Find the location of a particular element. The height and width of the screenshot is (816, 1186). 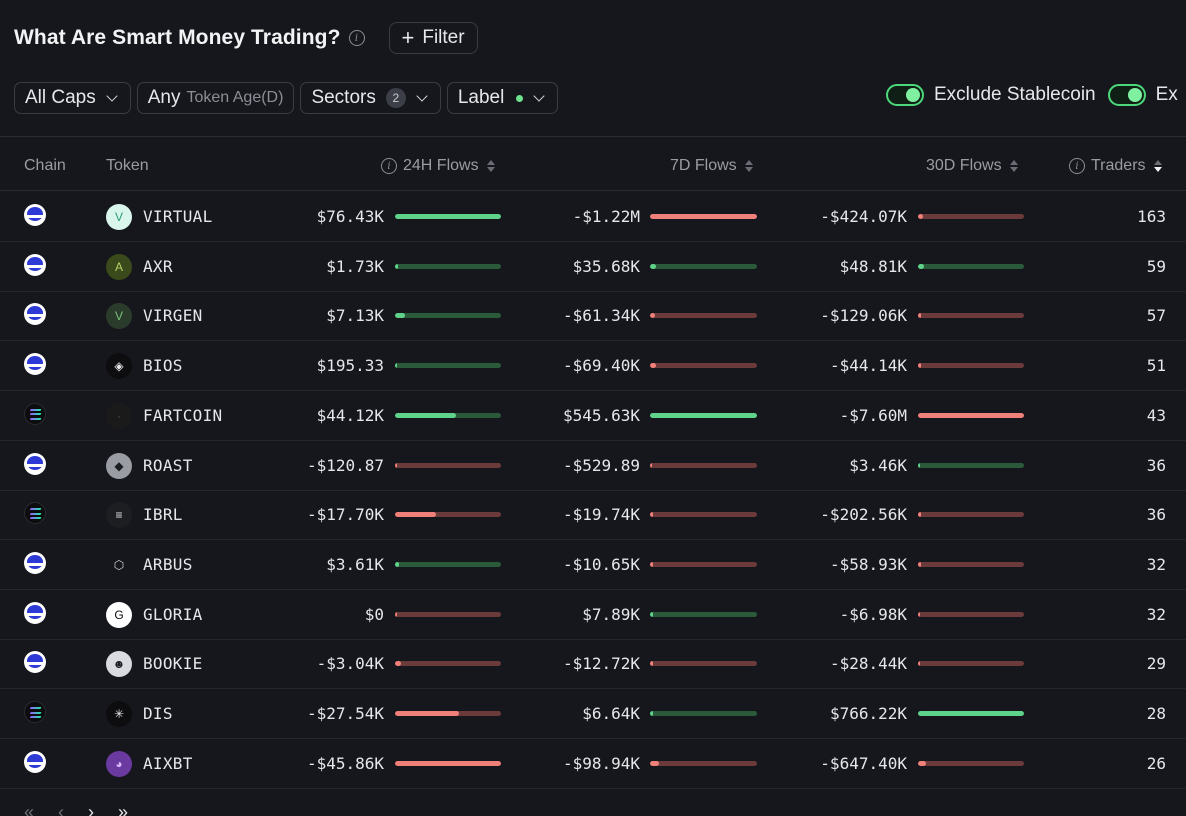

table-row: ≡ IBRL -$17.70K -$19.74K -$202.56K 36 is located at coordinates (593, 515).